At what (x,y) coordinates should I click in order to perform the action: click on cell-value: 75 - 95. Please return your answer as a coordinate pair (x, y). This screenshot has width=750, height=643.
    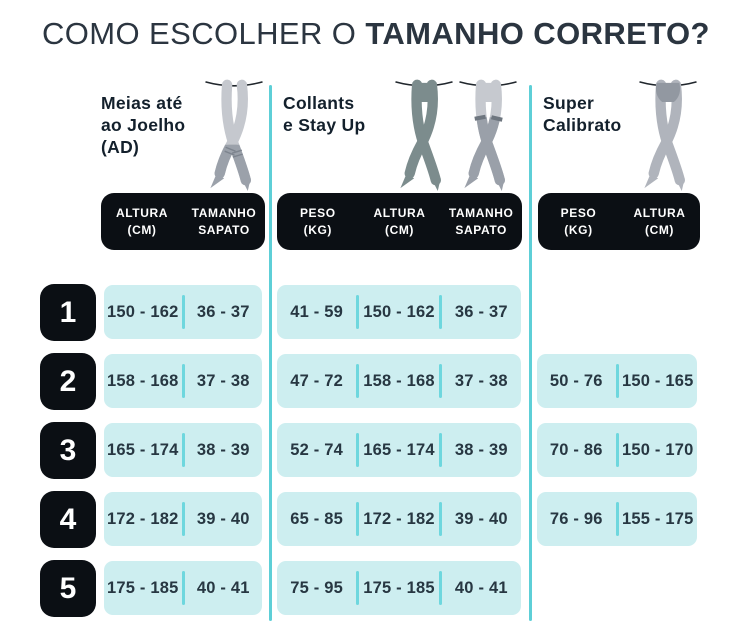
    Looking at the image, I should click on (317, 587).